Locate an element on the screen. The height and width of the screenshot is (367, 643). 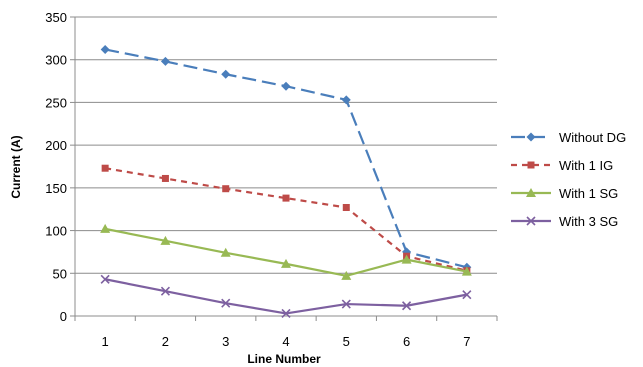
y-tick-label: 250 is located at coordinates (56, 102).